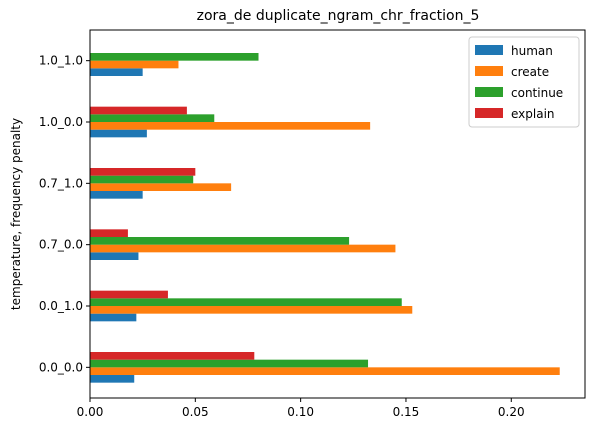 The height and width of the screenshot is (433, 596). What do you see at coordinates (489, 92) in the screenshot?
I see `legend-swatch-continue` at bounding box center [489, 92].